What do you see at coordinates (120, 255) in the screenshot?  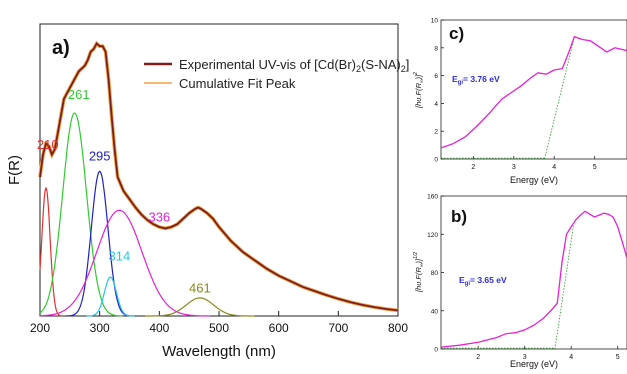 I see `peak-label-314: 314` at bounding box center [120, 255].